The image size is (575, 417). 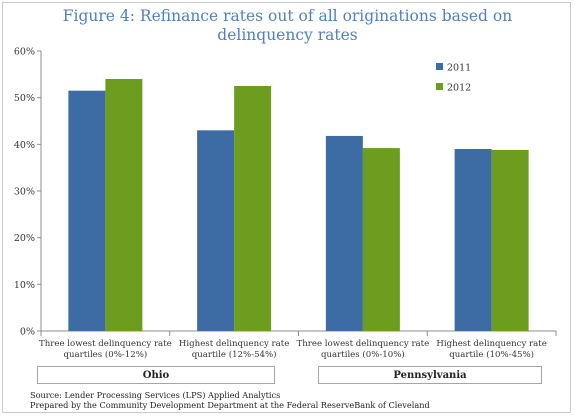 I want to click on category-label: quartiles (0%-10%), so click(x=363, y=354).